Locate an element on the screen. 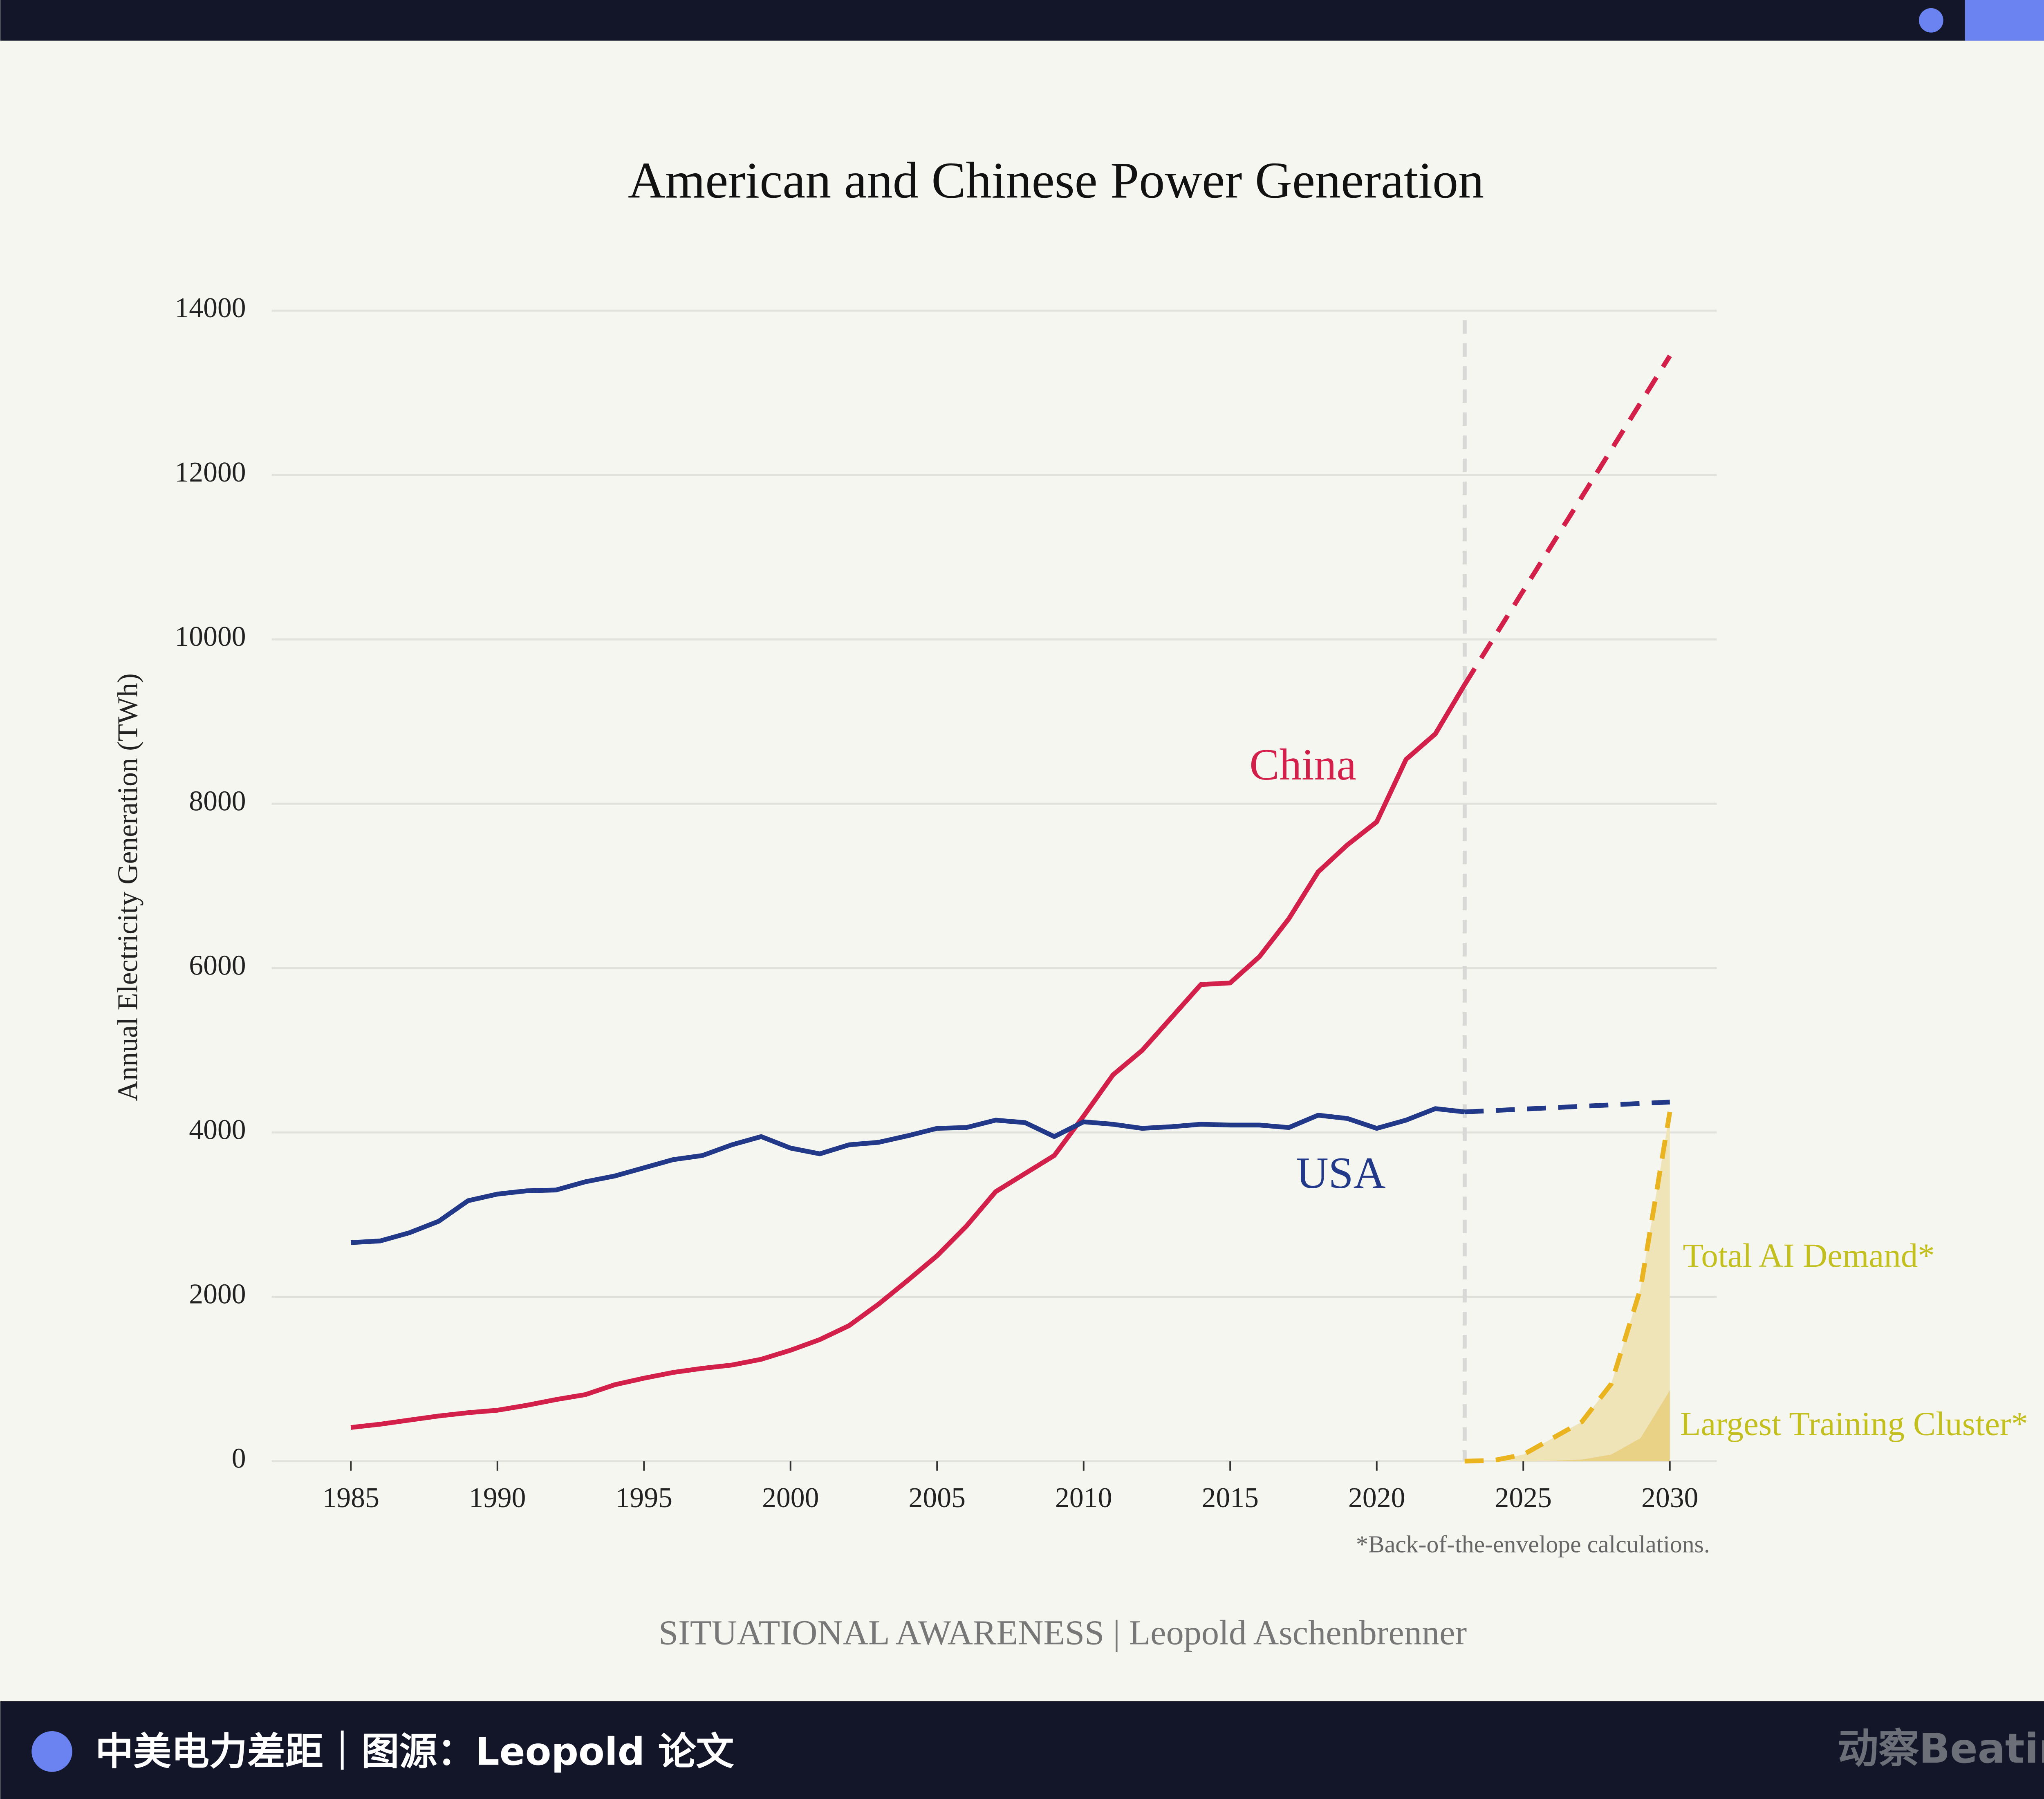 The width and height of the screenshot is (2044, 1799). footnote: *Back-of-the-envelope calculations. is located at coordinates (1533, 1544).